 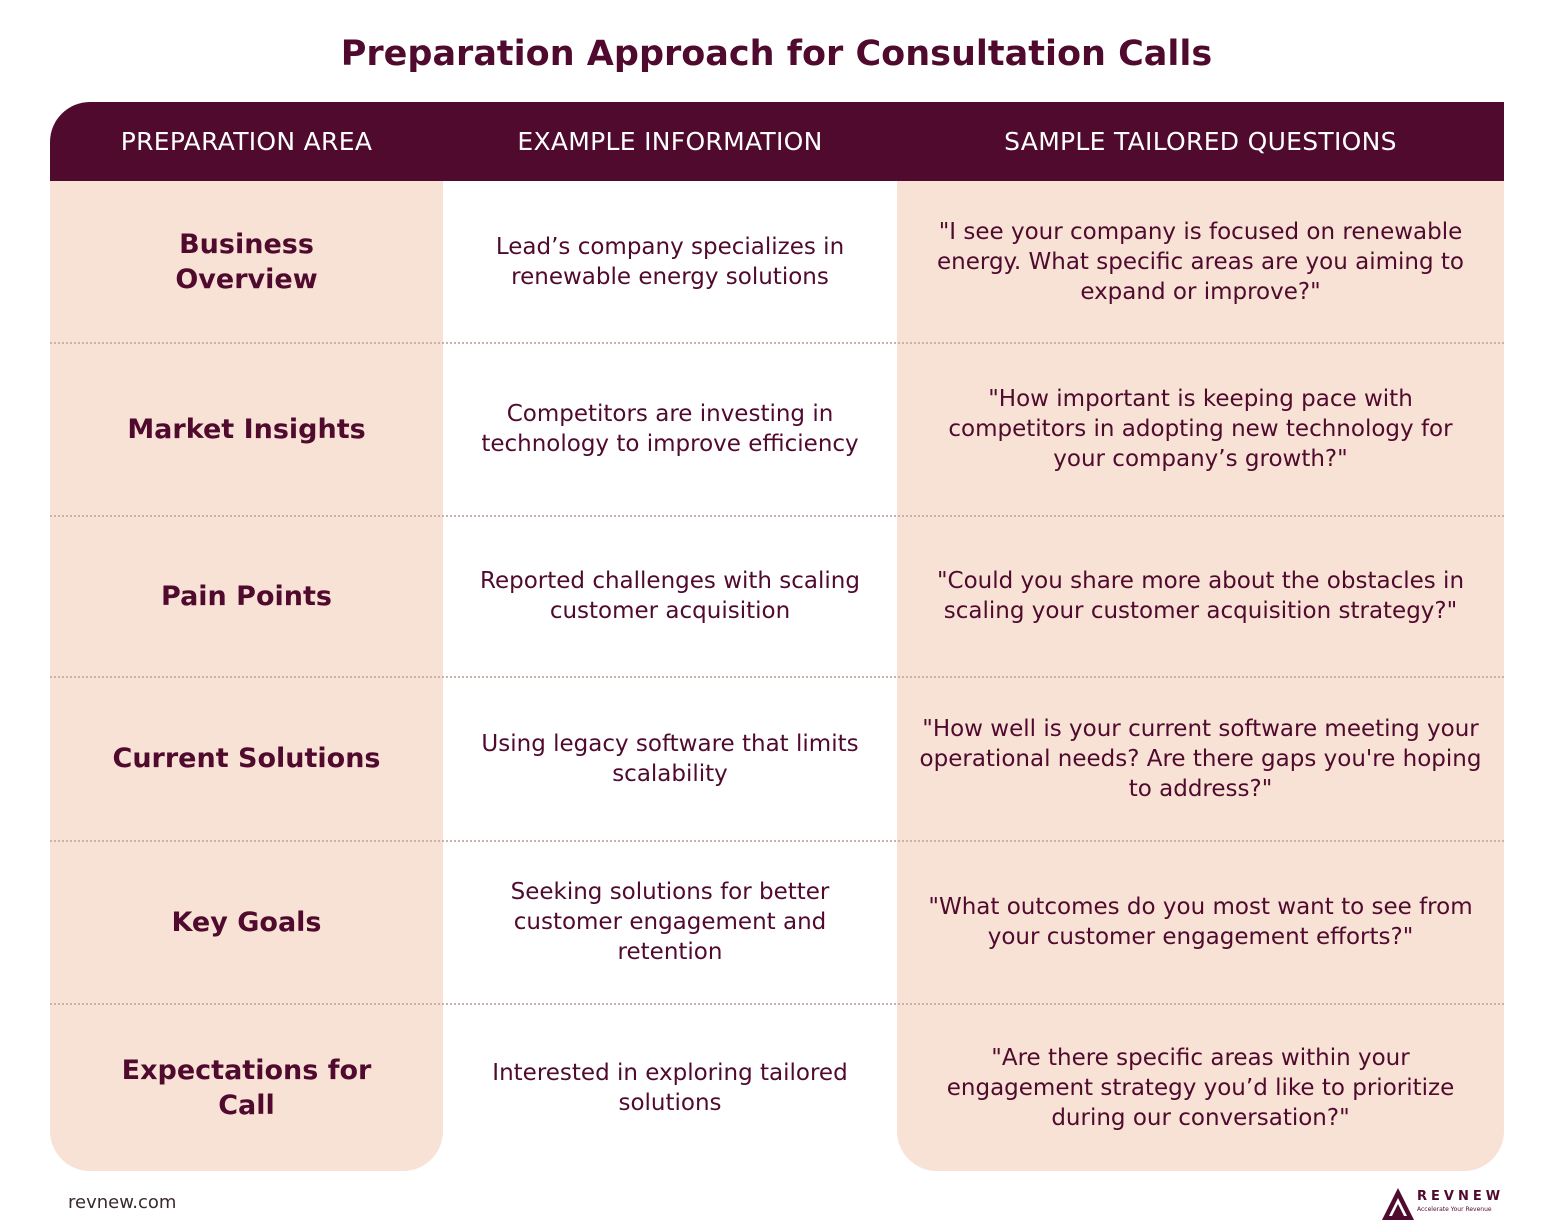 What do you see at coordinates (246, 141) in the screenshot?
I see `header-preparation-area: PREPARATION AREA` at bounding box center [246, 141].